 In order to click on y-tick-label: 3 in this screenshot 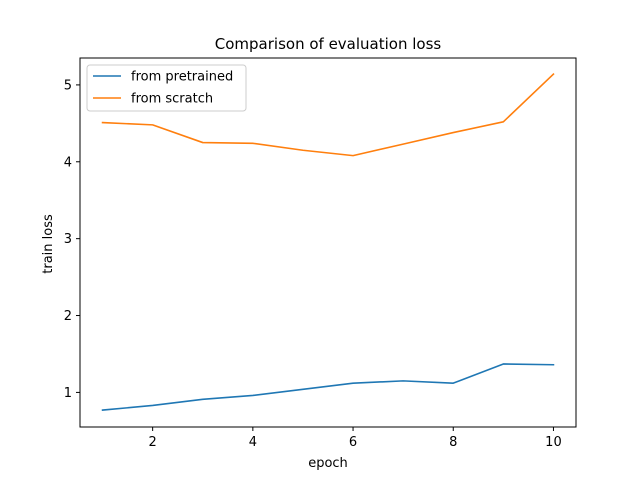, I will do `click(68, 239)`.